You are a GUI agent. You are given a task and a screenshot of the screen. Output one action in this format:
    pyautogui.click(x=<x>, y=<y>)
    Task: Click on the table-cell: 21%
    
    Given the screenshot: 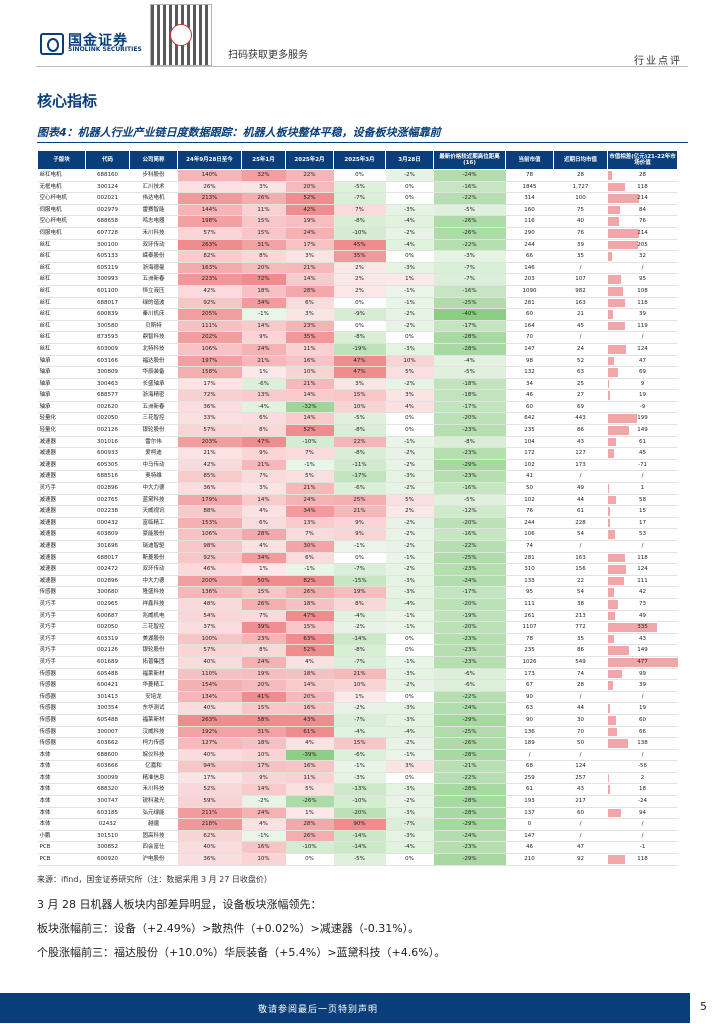 What is the action you would take?
    pyautogui.click(x=309, y=488)
    